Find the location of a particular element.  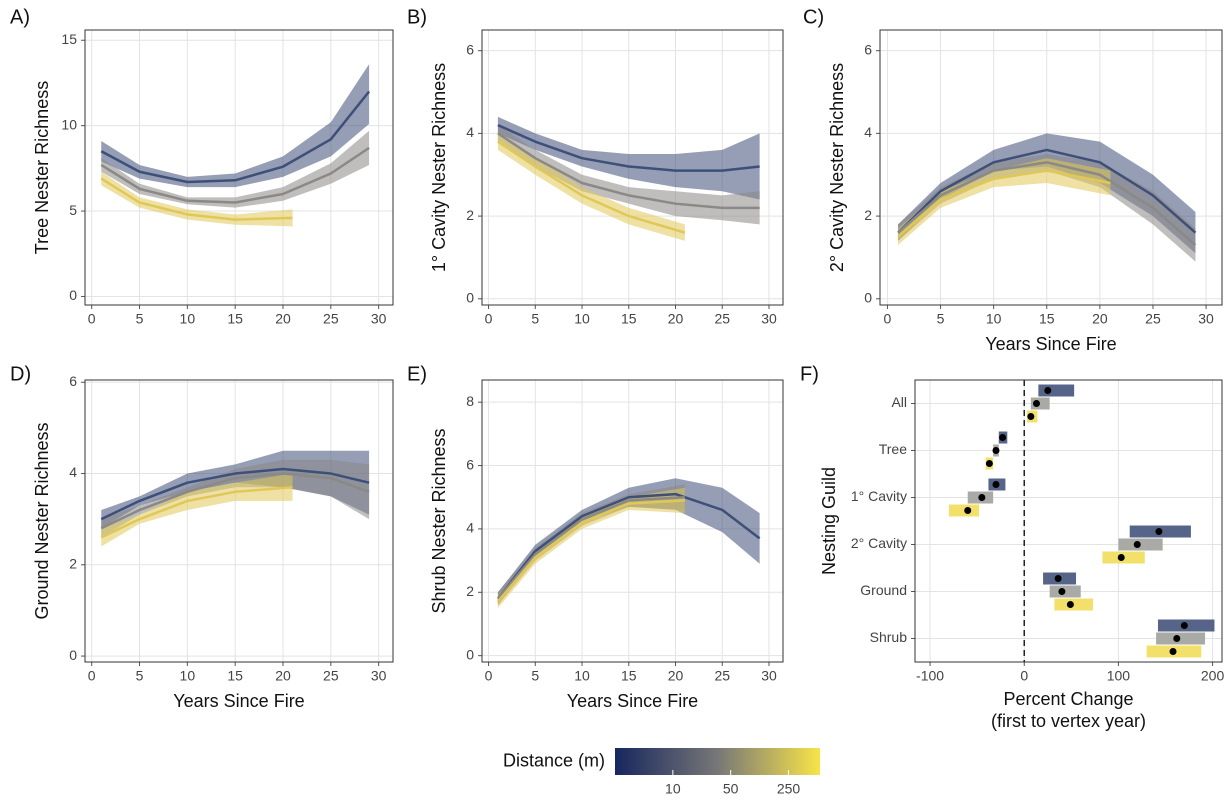

x-axis-label: (first to vertex year) is located at coordinates (1068, 721).